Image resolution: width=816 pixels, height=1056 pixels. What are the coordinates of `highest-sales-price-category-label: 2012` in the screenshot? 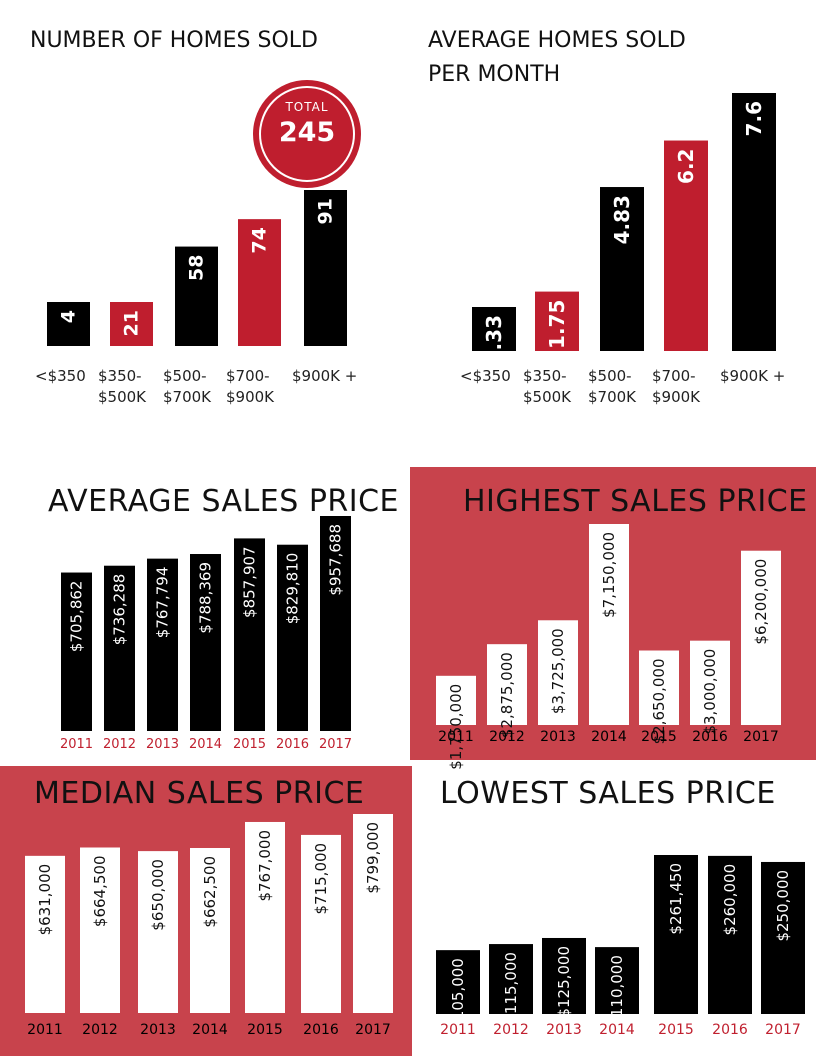 It's located at (507, 737).